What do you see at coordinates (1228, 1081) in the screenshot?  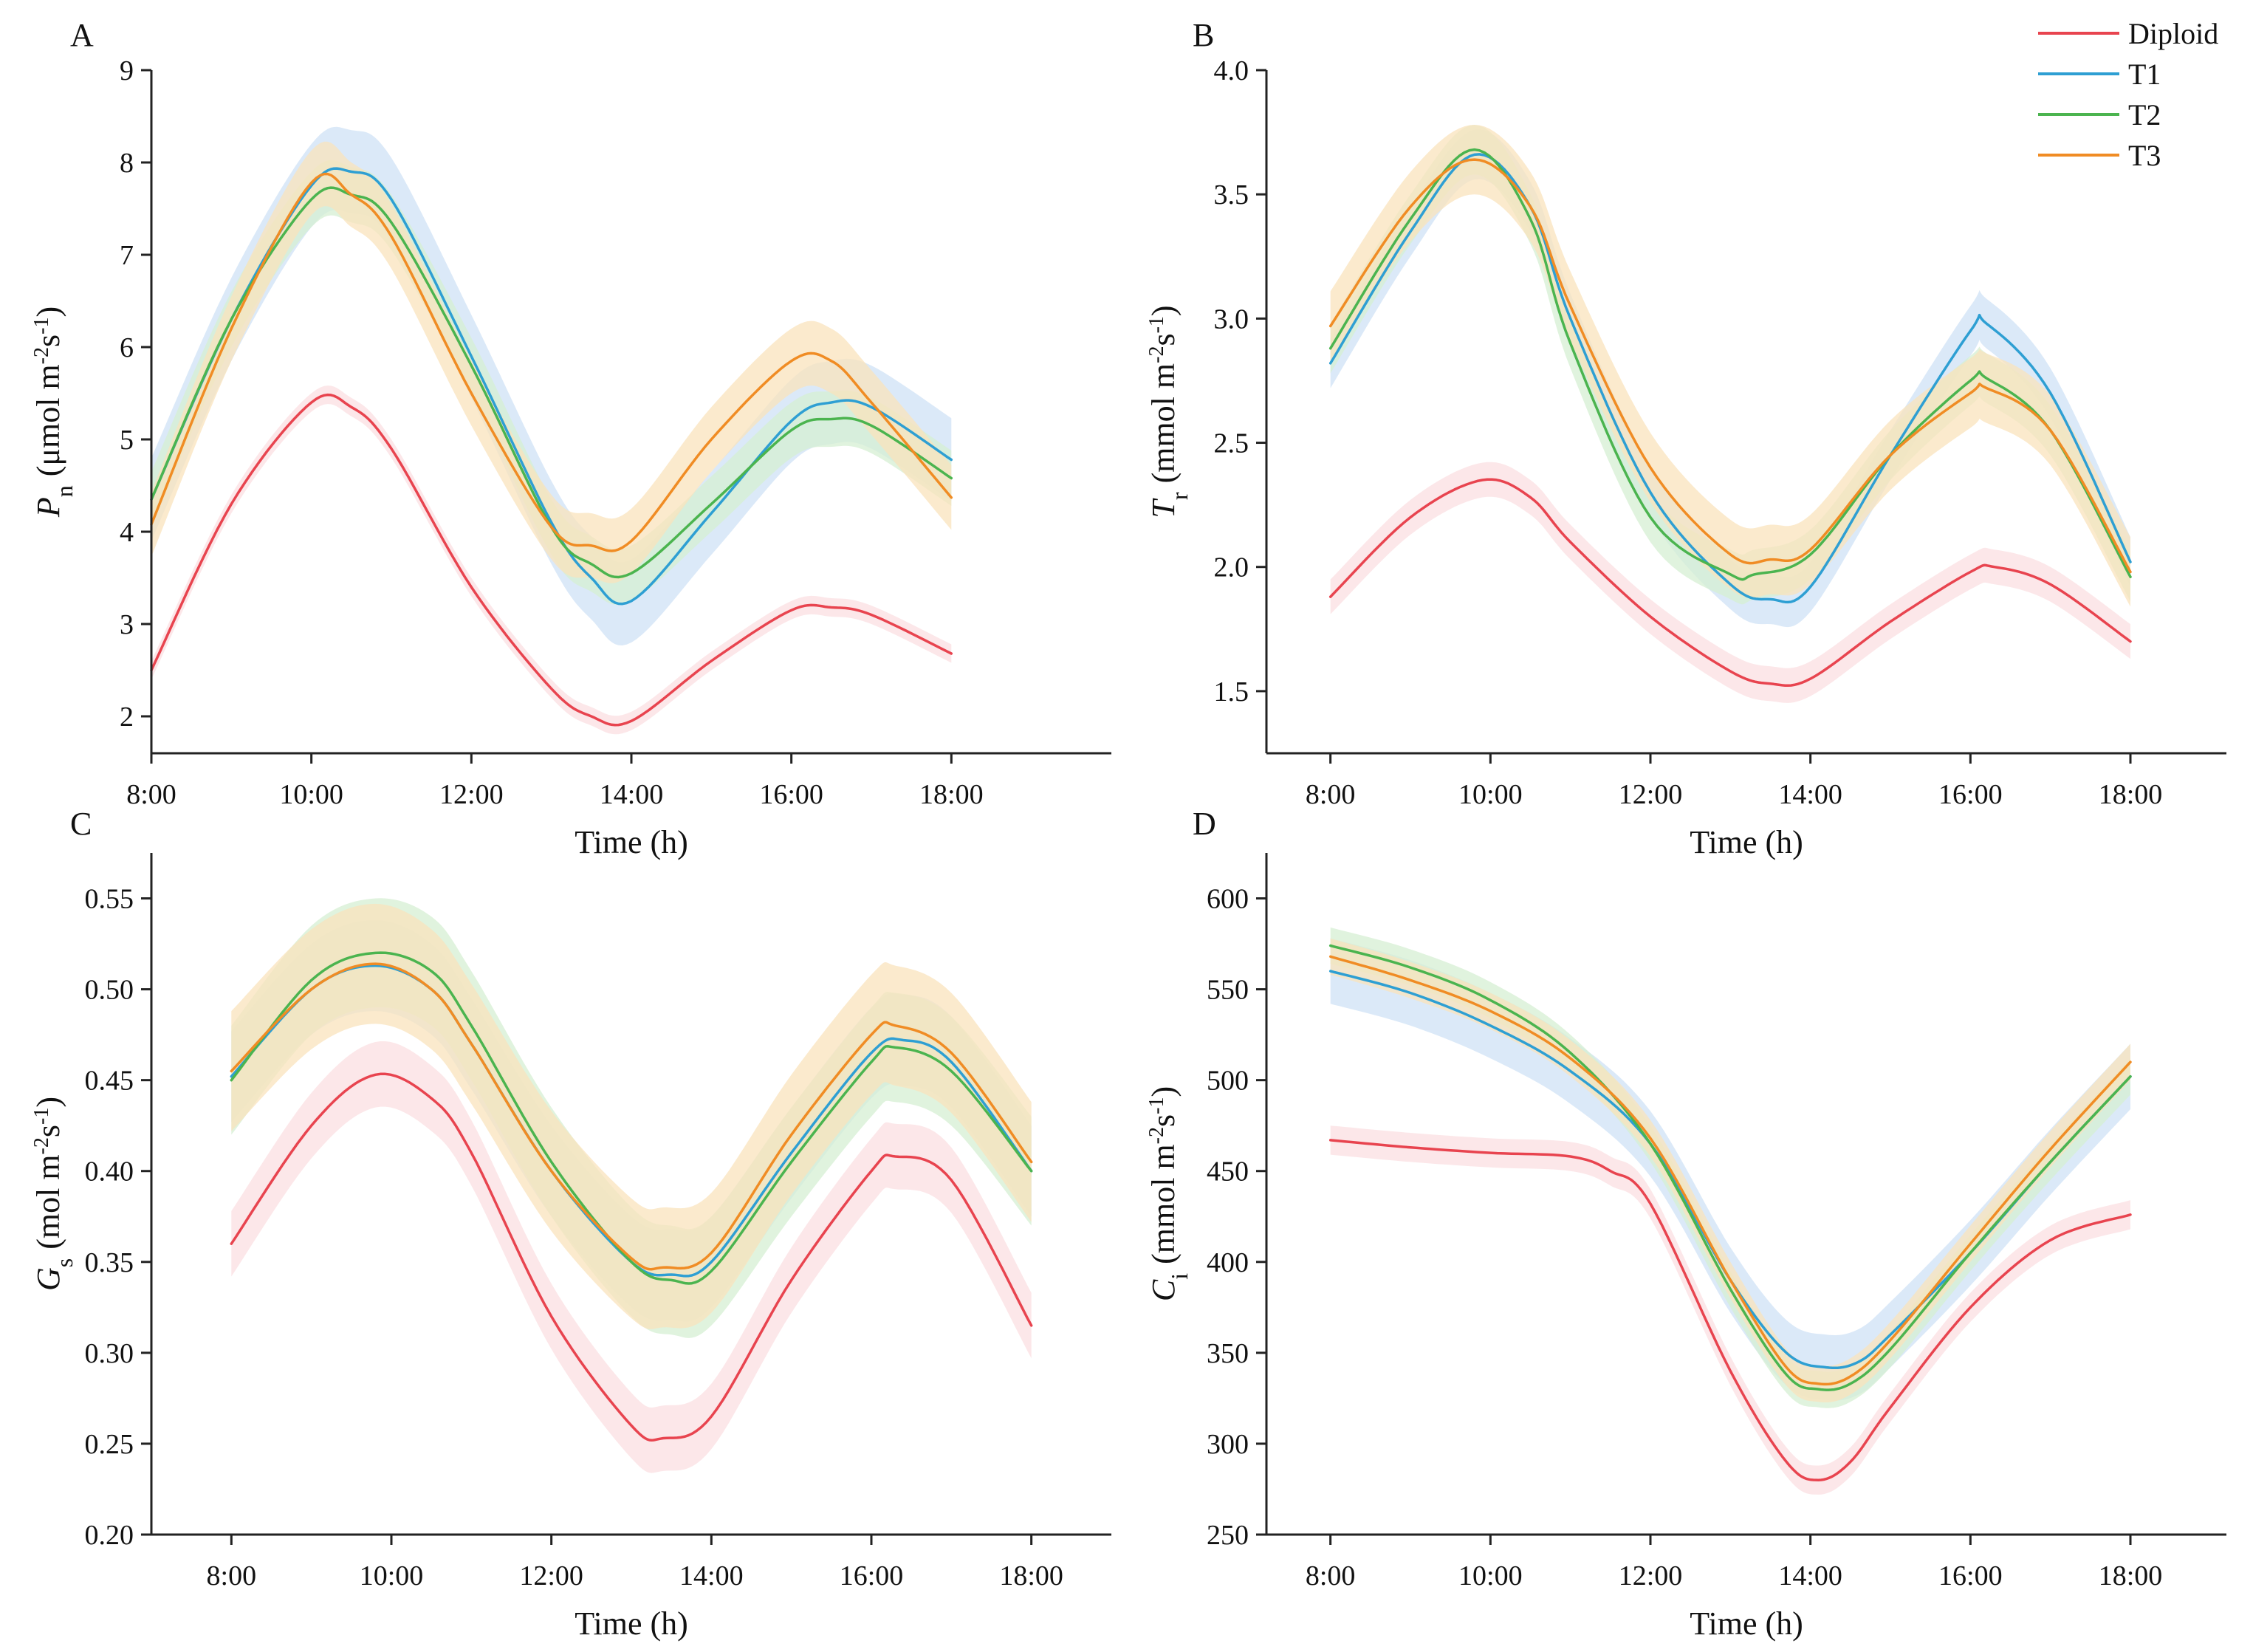 I see `y-tick-label: 500` at bounding box center [1228, 1081].